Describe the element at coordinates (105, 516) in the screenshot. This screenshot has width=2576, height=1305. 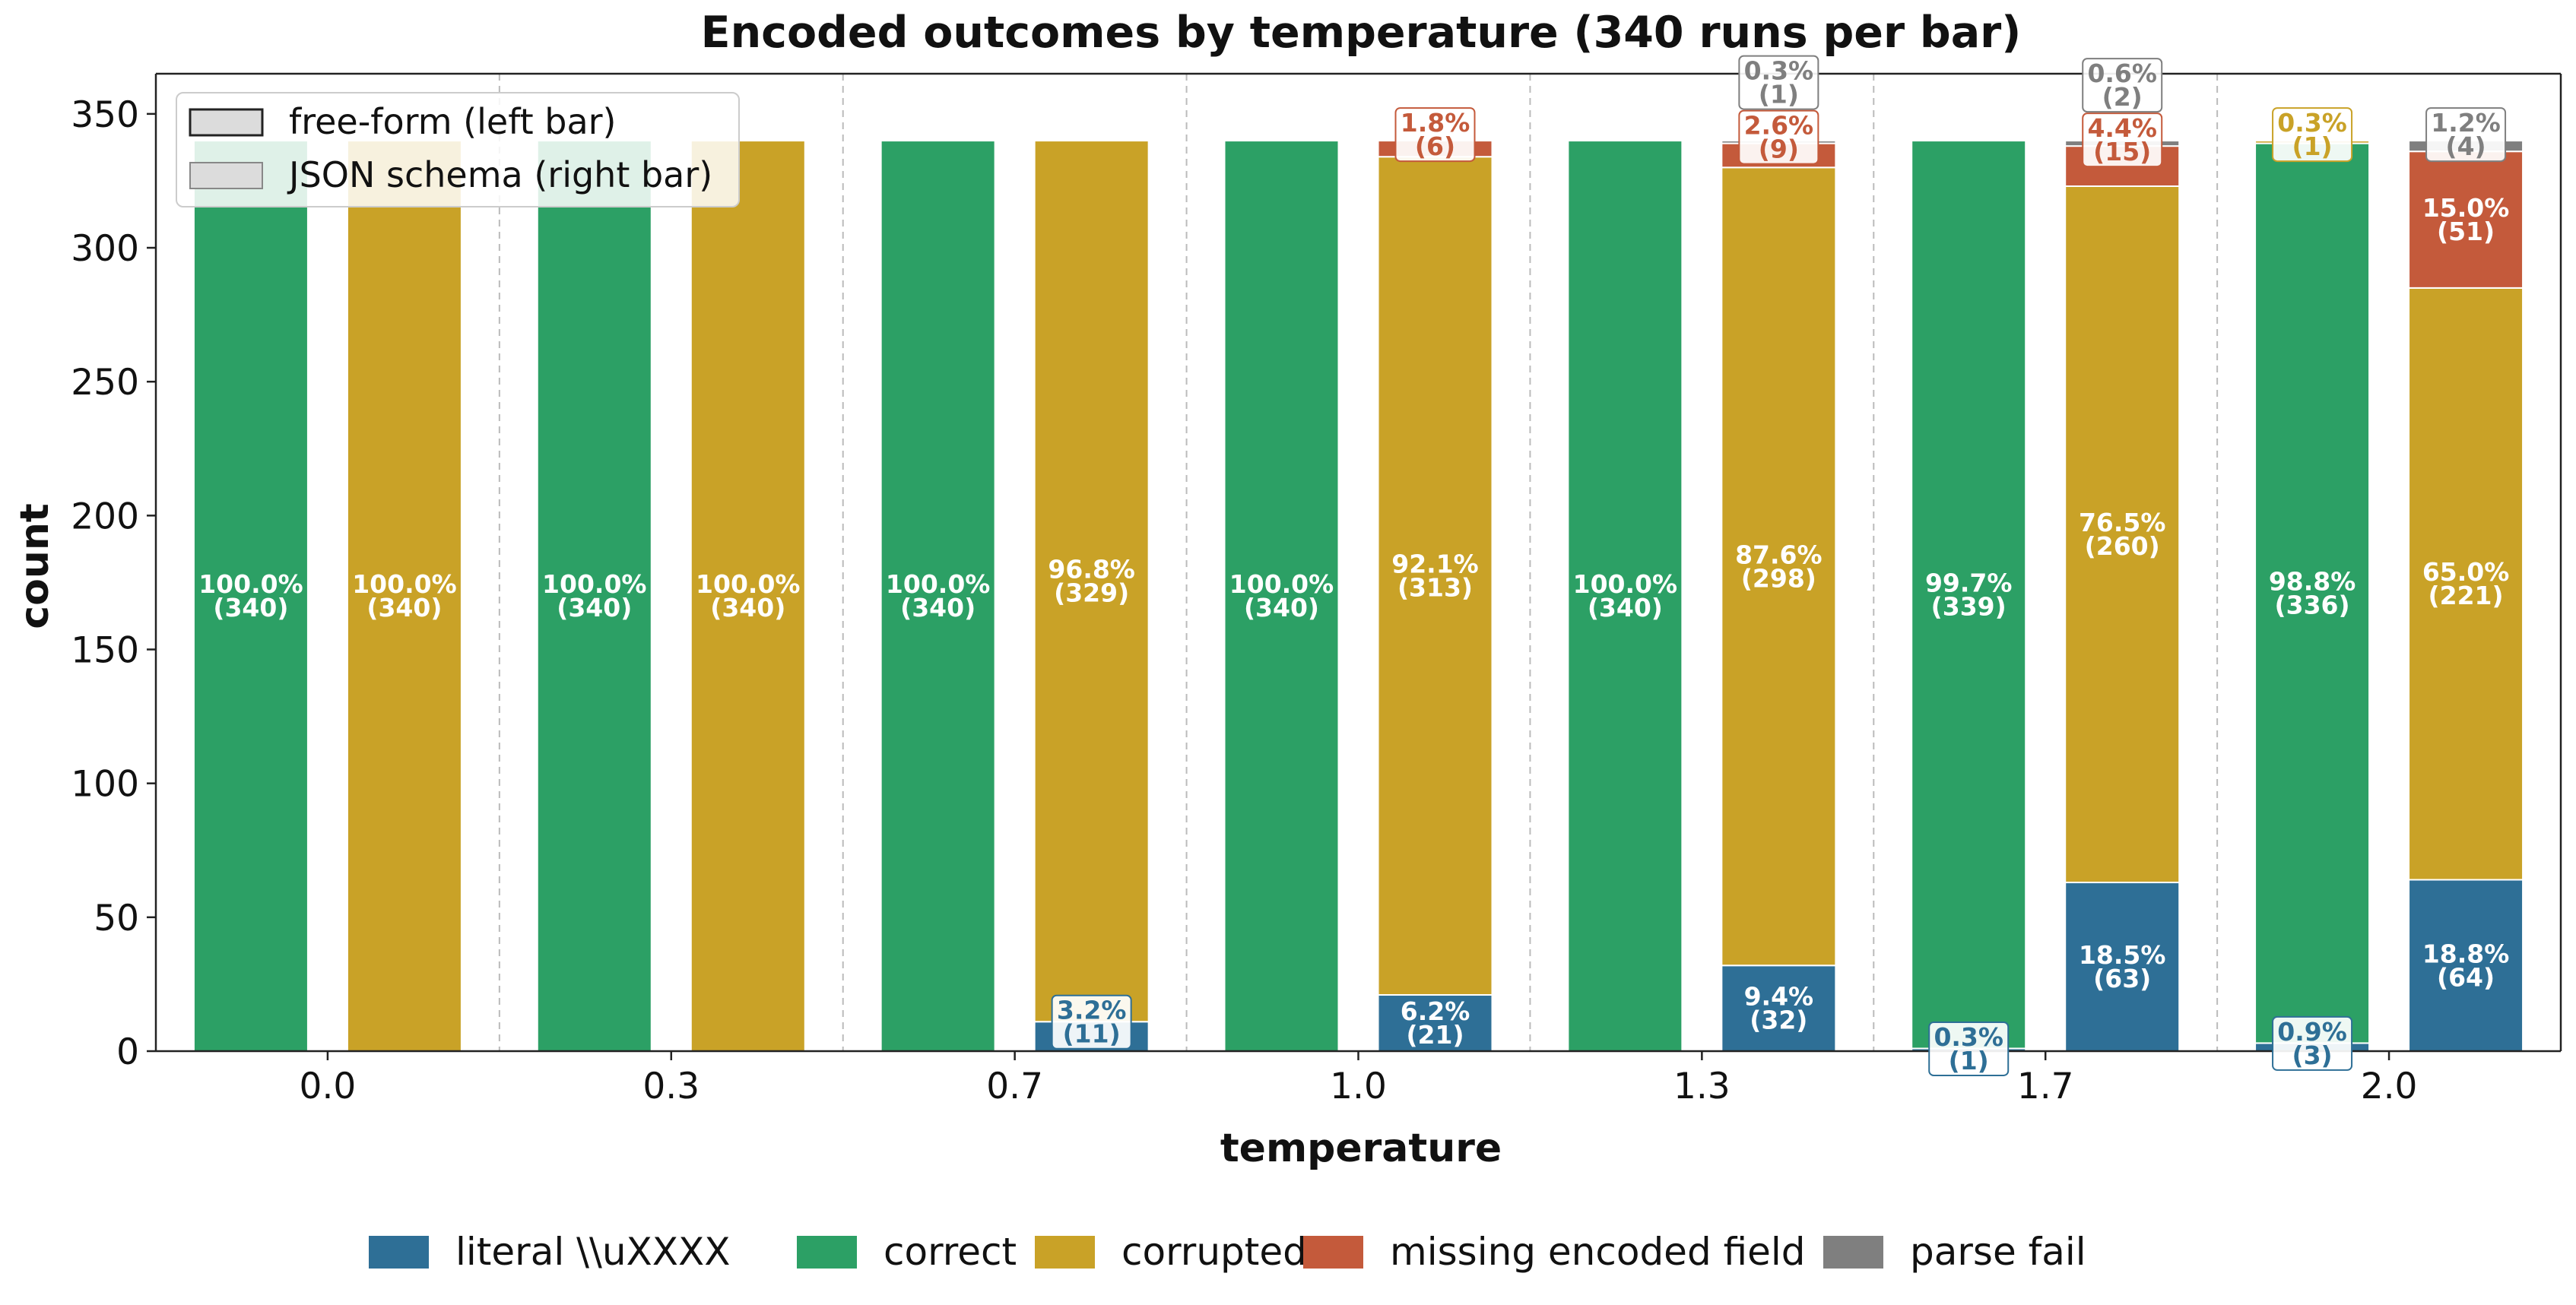
I see `y-tick-label: 200` at that location.